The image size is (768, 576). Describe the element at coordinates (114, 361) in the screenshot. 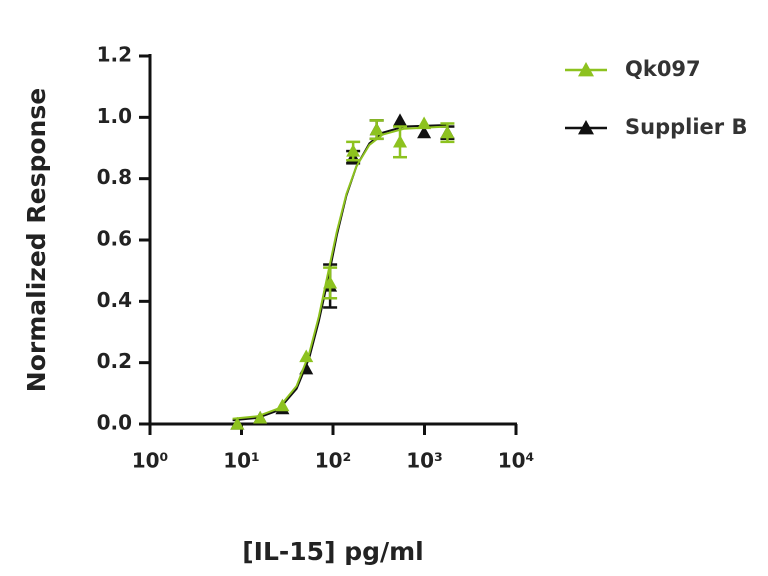

I see `y-tick-label: 0.2` at that location.